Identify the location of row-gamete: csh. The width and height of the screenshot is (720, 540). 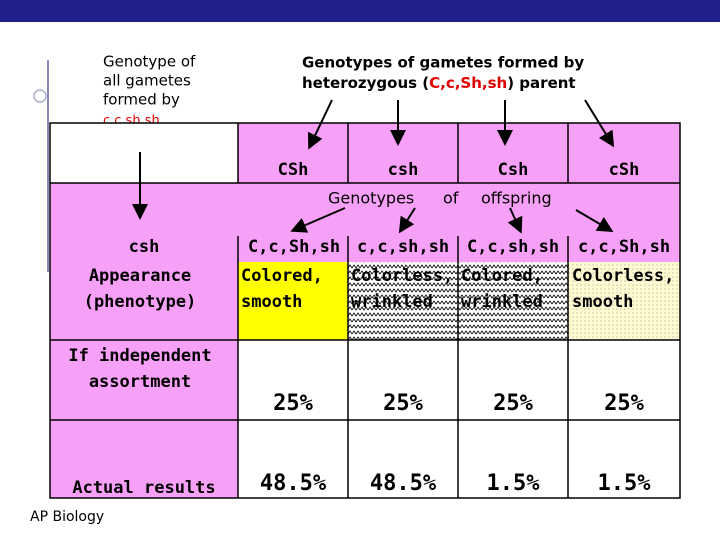
(144, 247).